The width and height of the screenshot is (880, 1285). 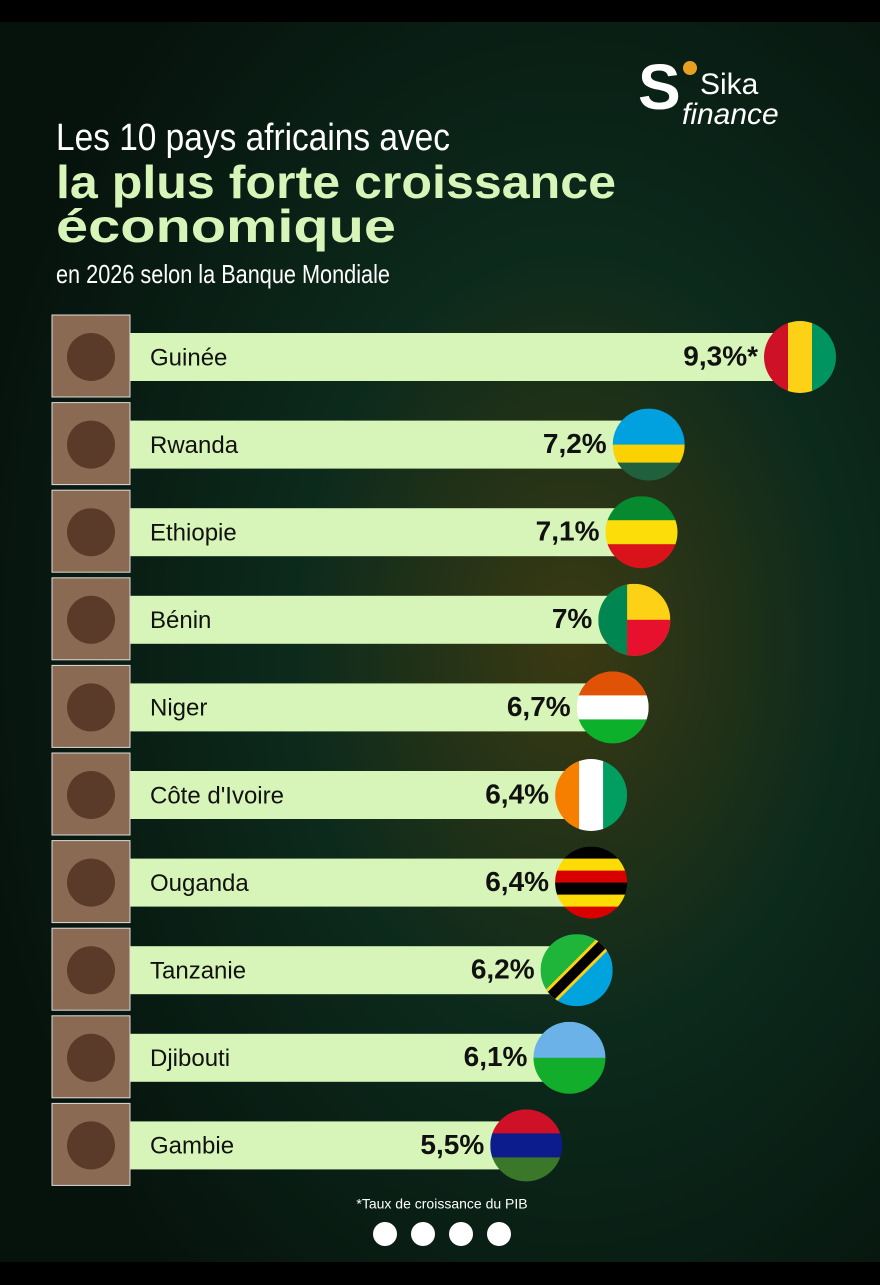 I want to click on icon-facebook, so click(x=461, y=1234).